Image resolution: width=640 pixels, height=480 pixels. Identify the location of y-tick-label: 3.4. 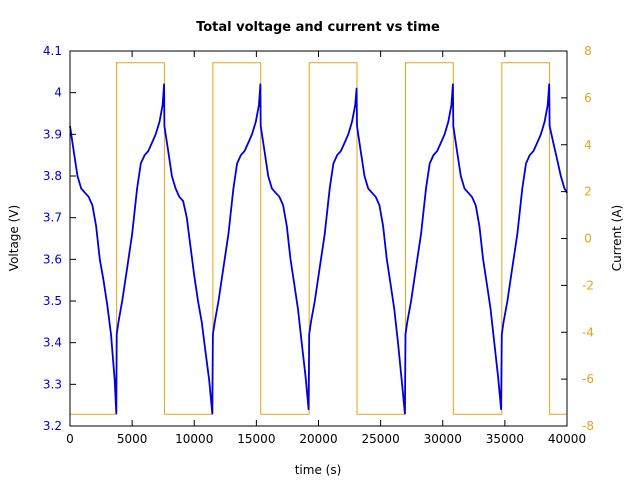
(52, 343).